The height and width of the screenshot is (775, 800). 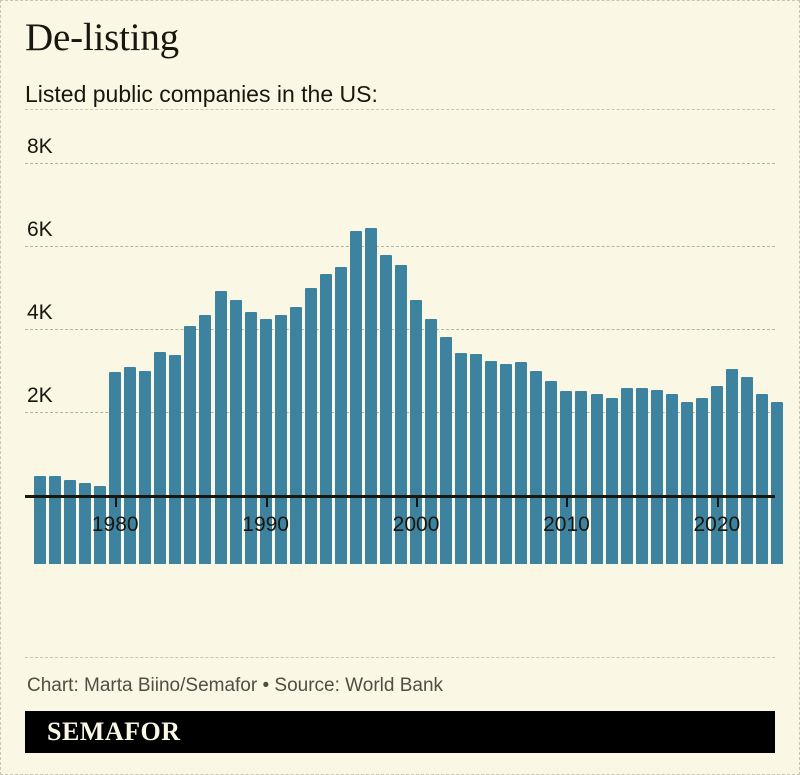 I want to click on plot-top-divider, so click(x=400, y=109).